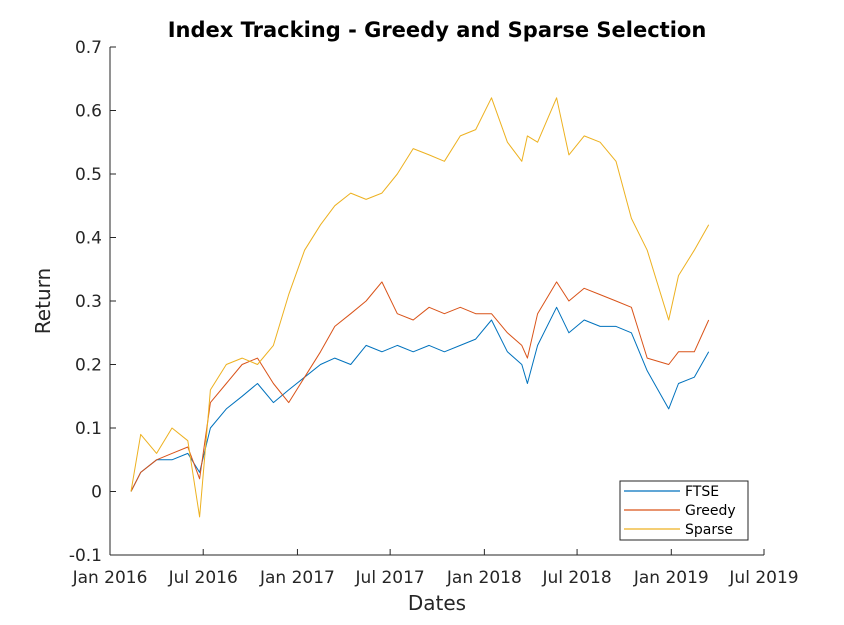 The height and width of the screenshot is (625, 844). I want to click on x-tick-label: Jul 2019, so click(763, 578).